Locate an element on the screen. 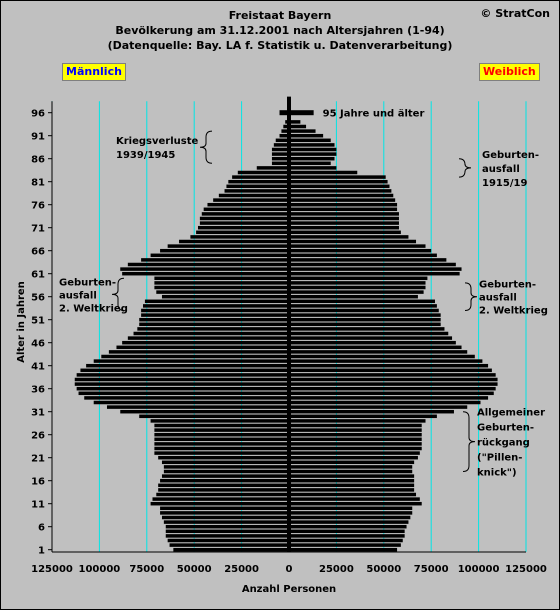 Image resolution: width=560 pixels, height=610 pixels. y-axis-label: Alter in Jahren is located at coordinates (21, 322).